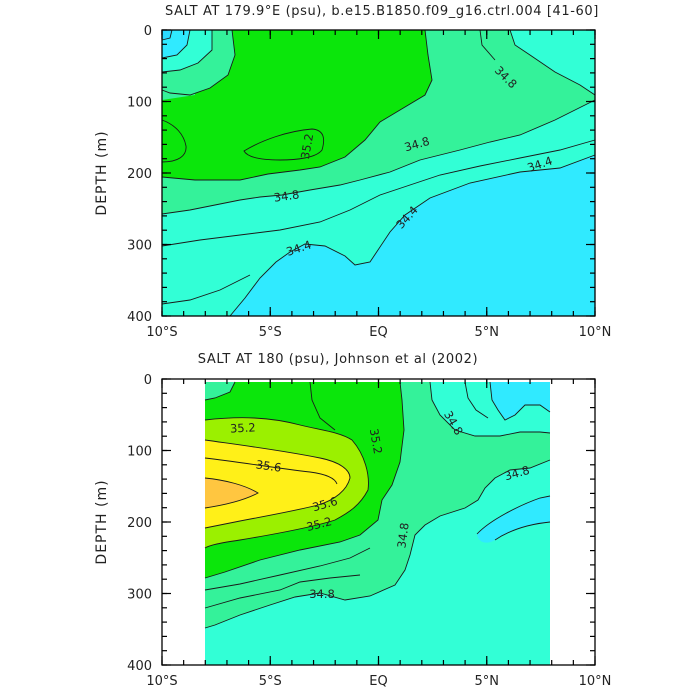  I want to click on bottom-fill-top-left, so click(220, 391).